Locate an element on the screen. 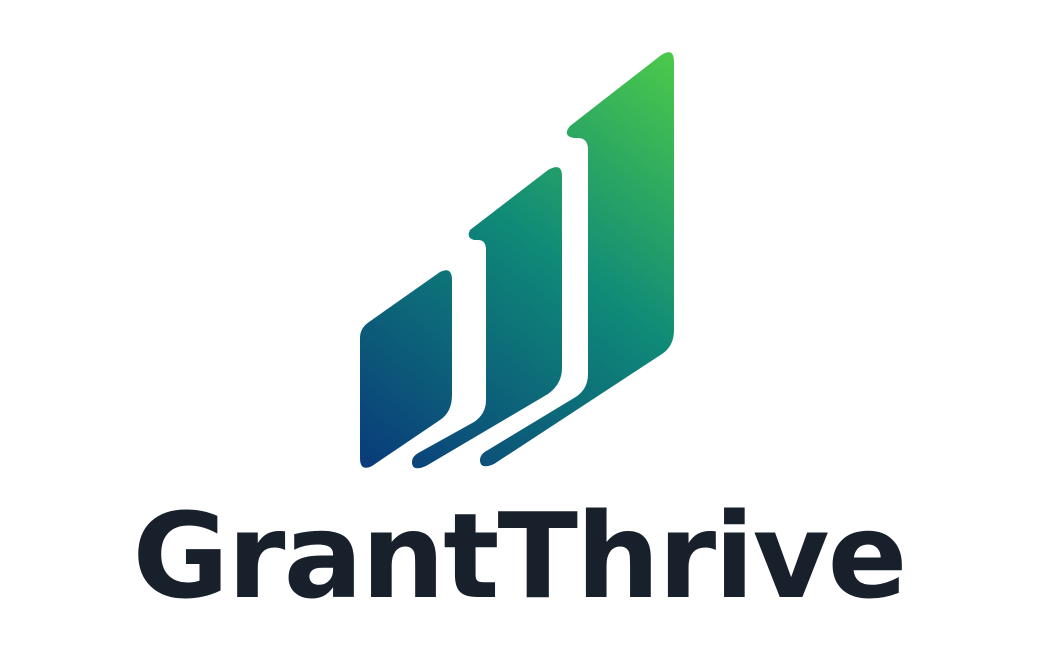 The height and width of the screenshot is (669, 1038). bar-small is located at coordinates (406, 369).